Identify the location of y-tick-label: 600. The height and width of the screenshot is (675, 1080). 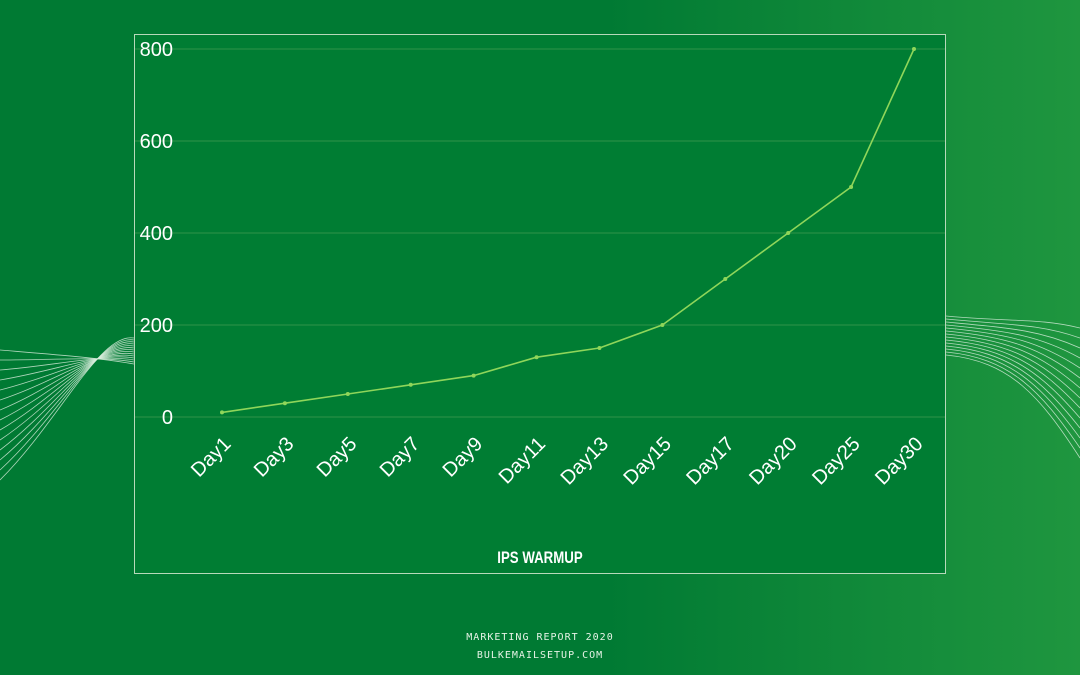
(156, 142).